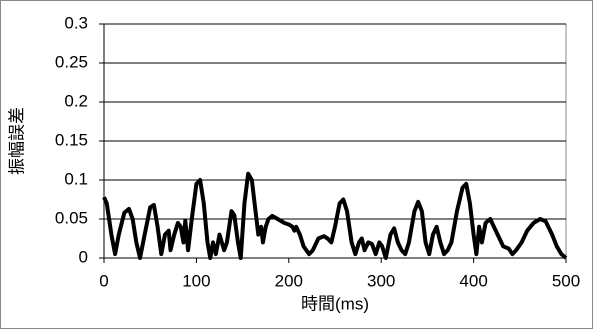  Describe the element at coordinates (289, 280) in the screenshot. I see `x-tick-label: 200` at that location.